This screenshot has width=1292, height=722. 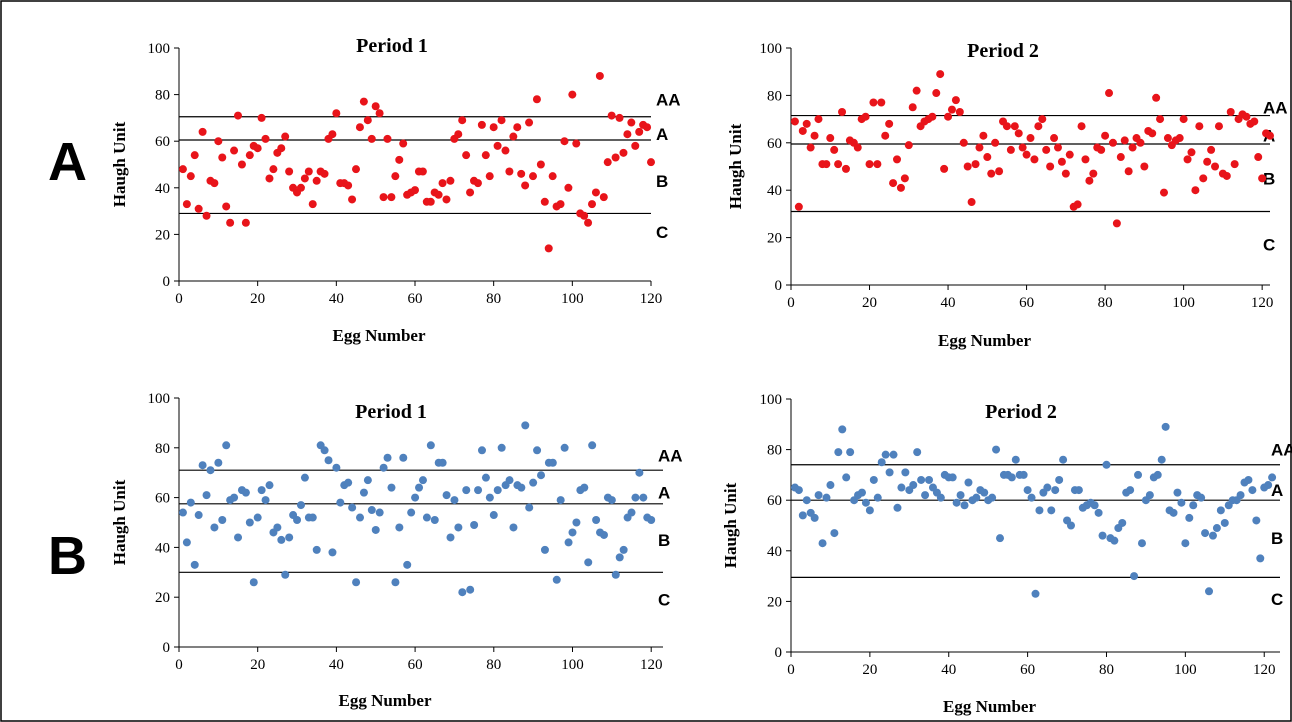 I want to click on grade-label-c: C, so click(x=662, y=232).